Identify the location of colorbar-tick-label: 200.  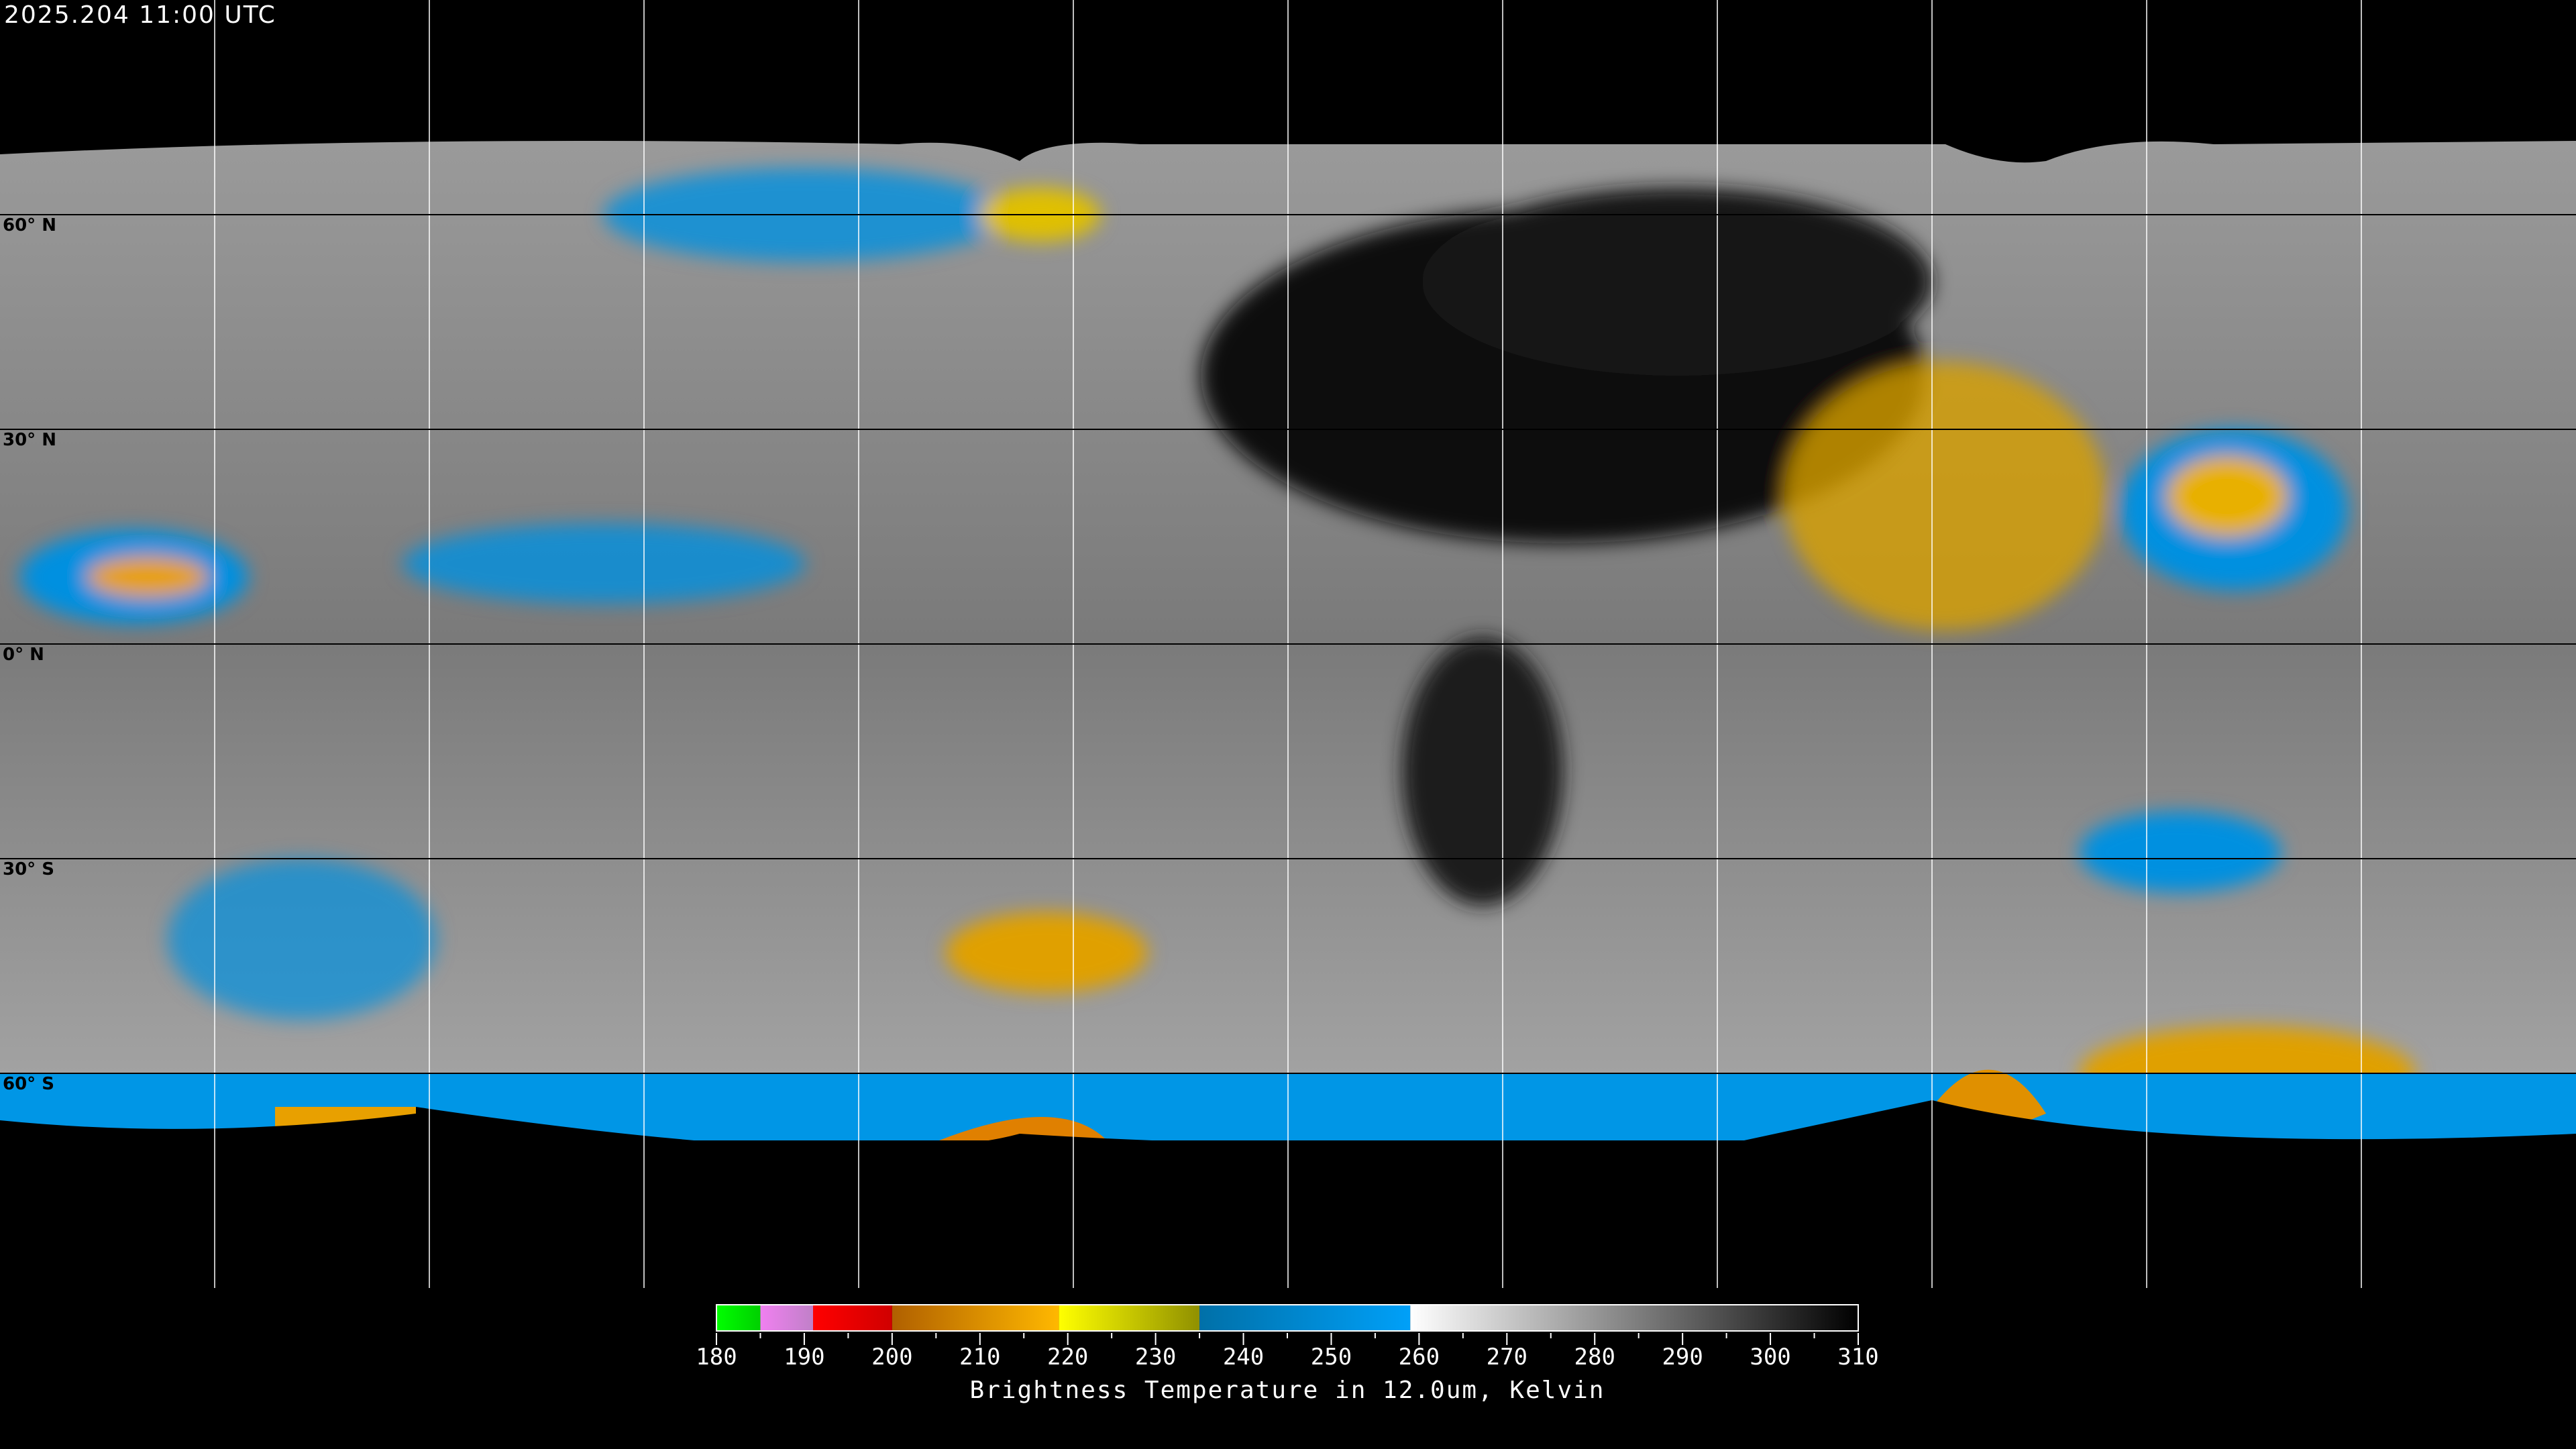
(891, 1357).